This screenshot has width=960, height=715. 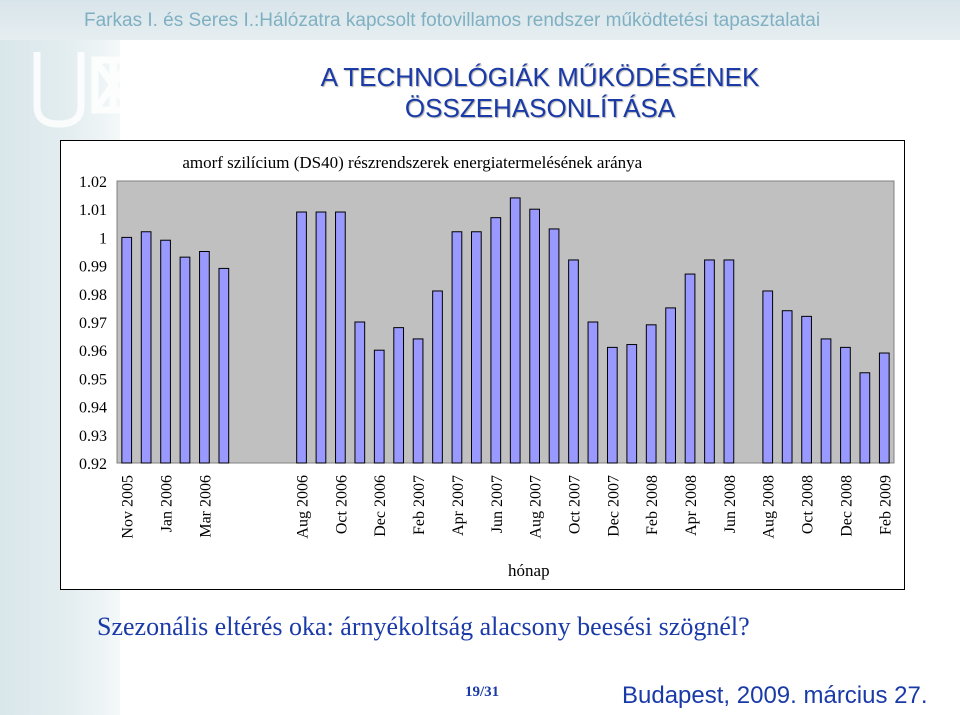 I want to click on y-tick-label: 1.02, so click(x=93, y=182).